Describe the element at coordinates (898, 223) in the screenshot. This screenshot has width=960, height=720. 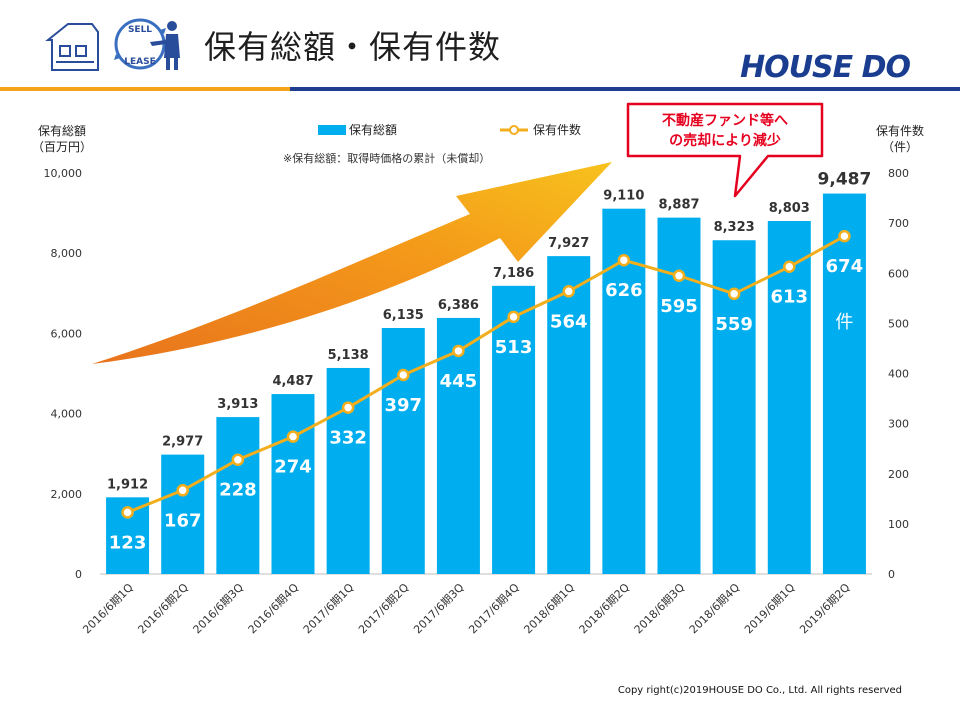
I see `y-right-tick-label: 700` at that location.